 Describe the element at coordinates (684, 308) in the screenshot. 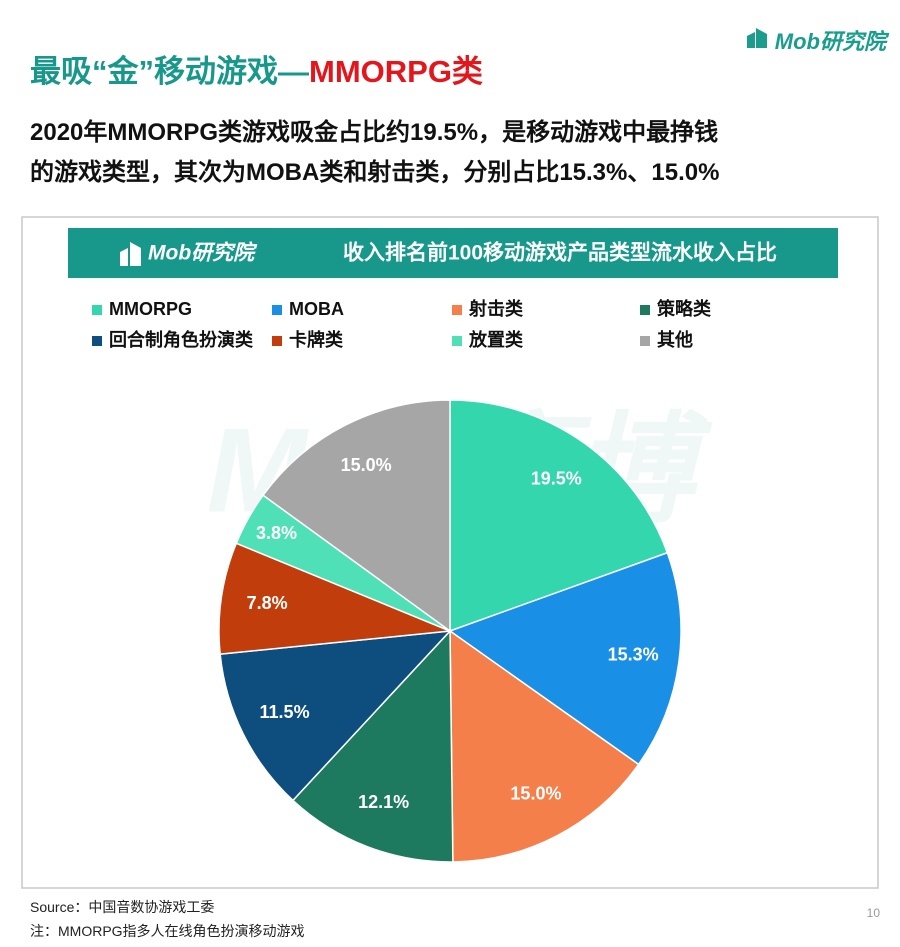

I see `legend-label: 策略类` at that location.